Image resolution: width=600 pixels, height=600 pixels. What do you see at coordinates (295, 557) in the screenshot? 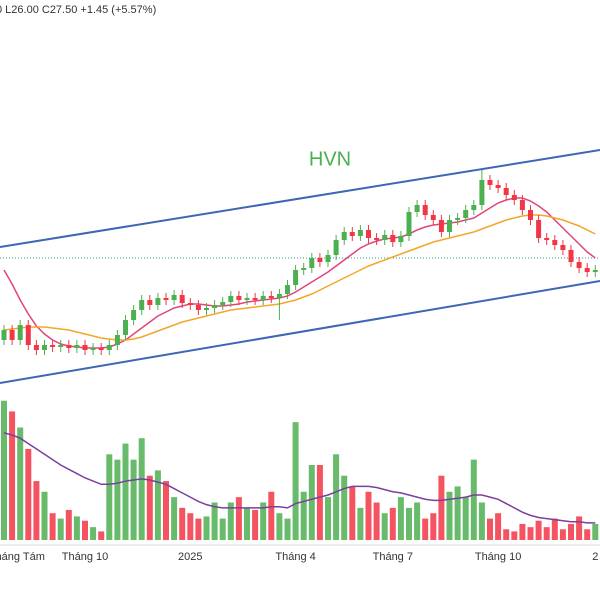
I see `x-tick-label: Tháng 4` at bounding box center [295, 557].